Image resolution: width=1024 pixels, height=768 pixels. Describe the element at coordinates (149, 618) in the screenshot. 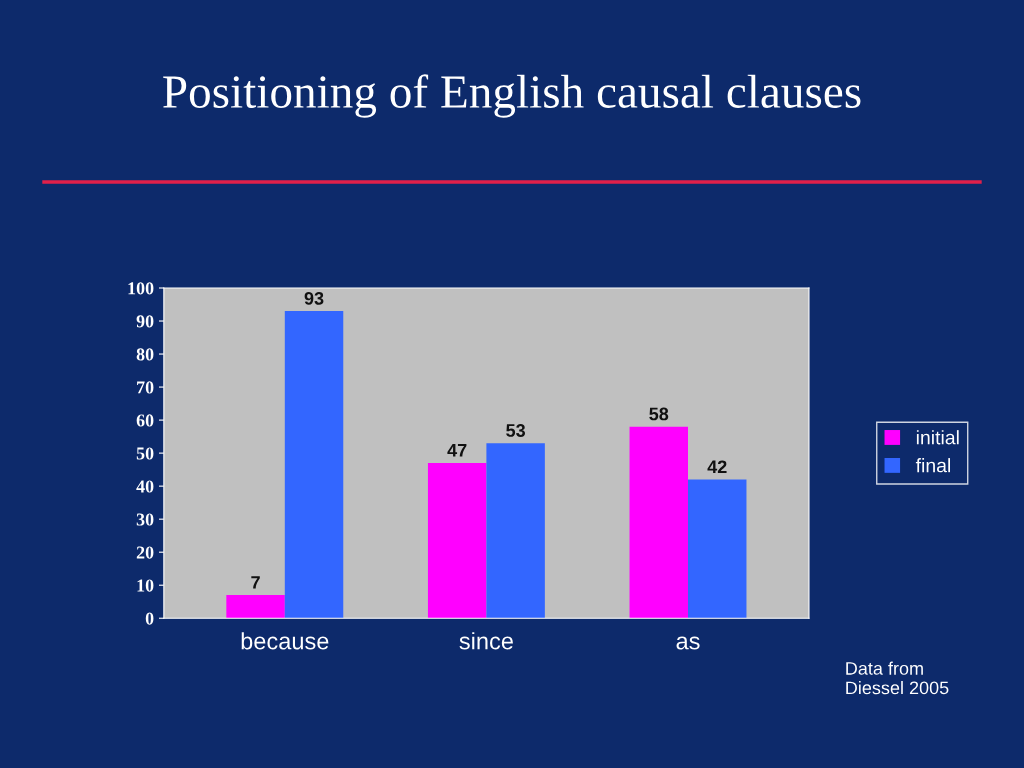

I see `y-tick-label: 0` at that location.